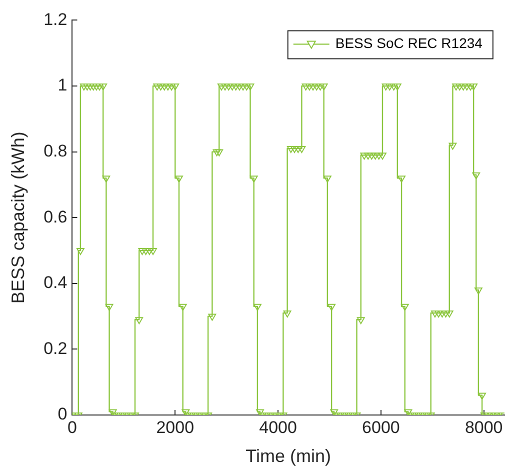 This screenshot has width=511, height=474. Describe the element at coordinates (63, 85) in the screenshot. I see `y-tick-label: 1` at that location.